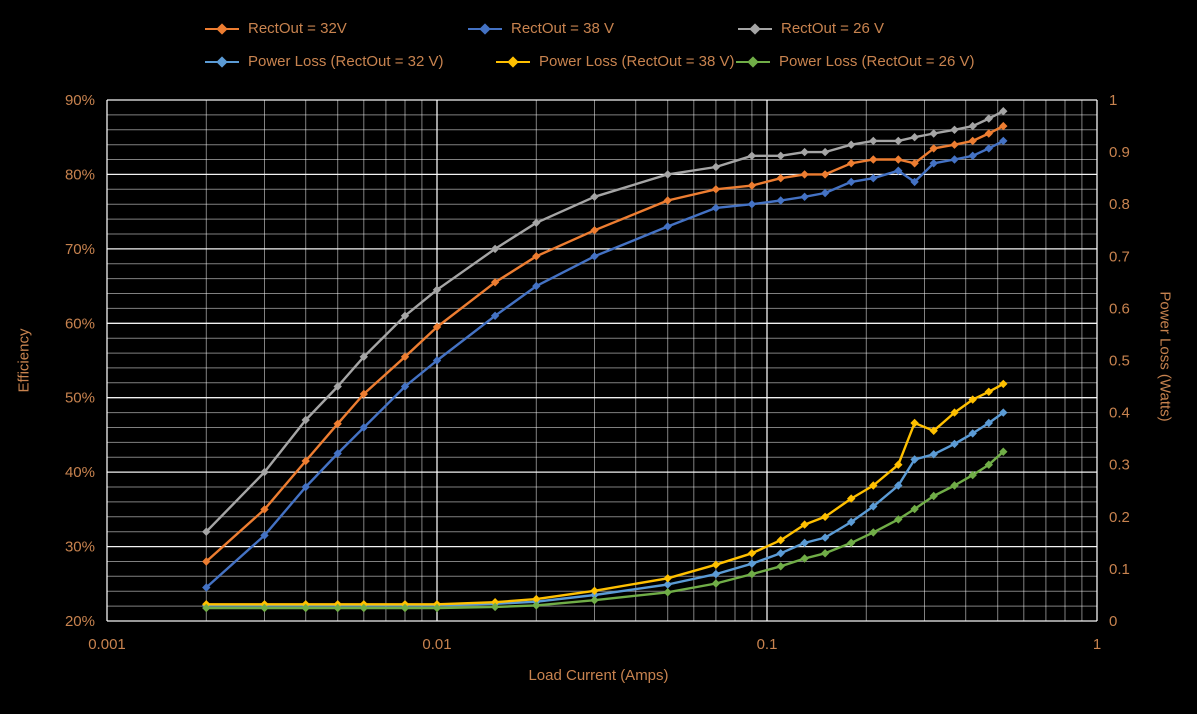  Describe the element at coordinates (811, 28) in the screenshot. I see `legend-item-rectout-26v: RectOut = 26 V` at that location.